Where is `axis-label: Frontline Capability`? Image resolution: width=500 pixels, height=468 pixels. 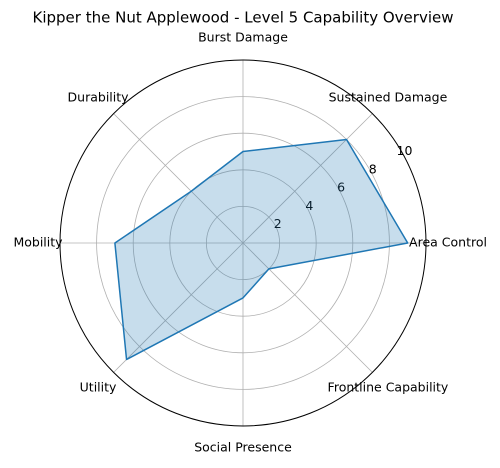
axis-label: Frontline Capability is located at coordinates (388, 386).